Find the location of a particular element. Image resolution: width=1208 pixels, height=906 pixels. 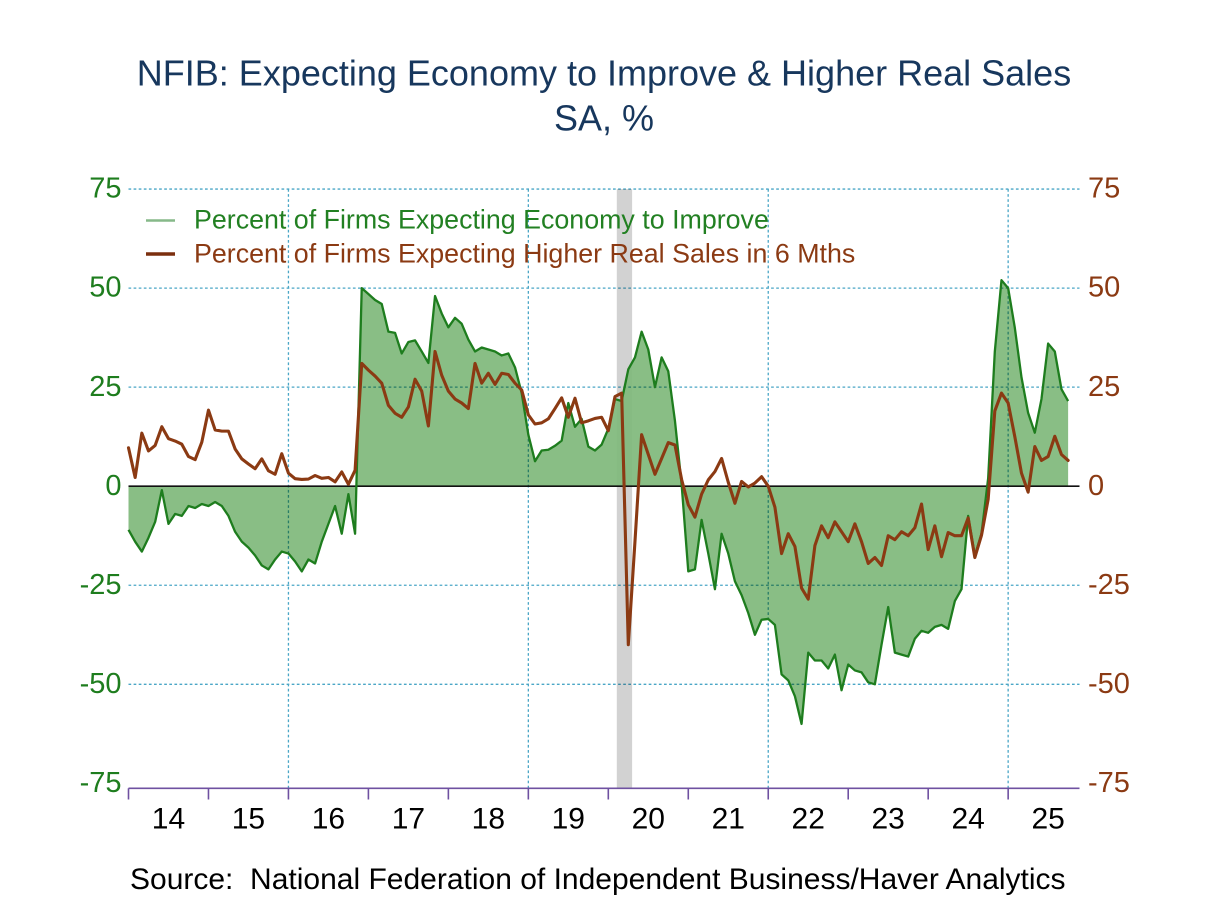

svg-text: 17 is located at coordinates (408, 819).